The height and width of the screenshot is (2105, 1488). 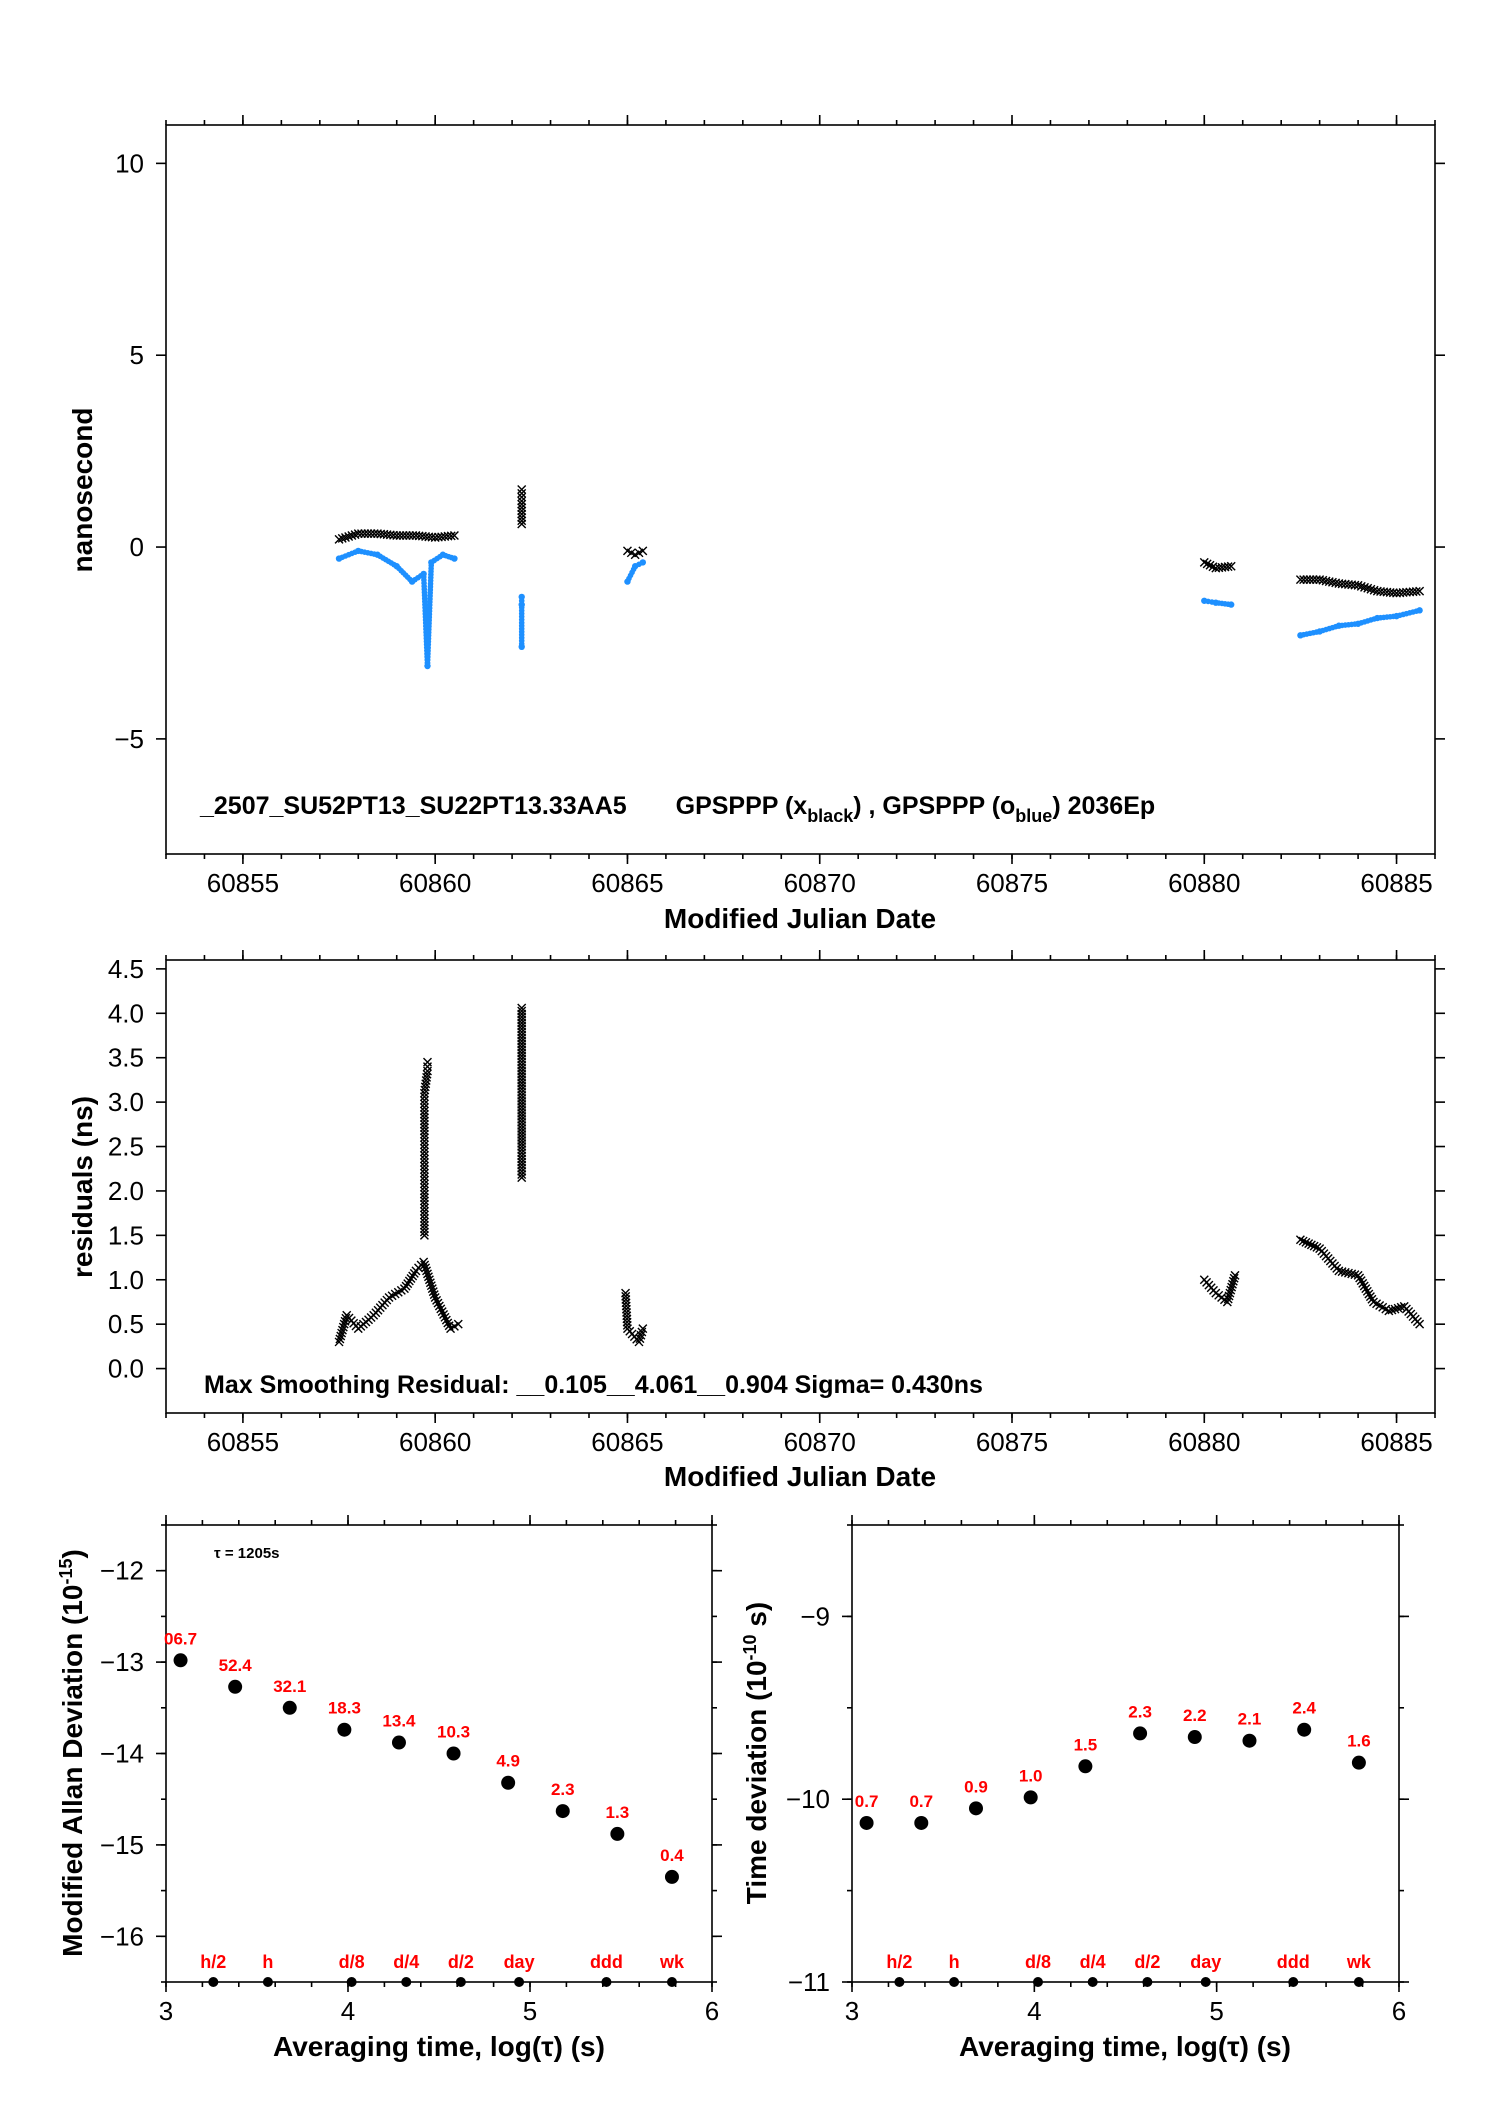 I want to click on point-value-label: 0.7, so click(x=921, y=1801).